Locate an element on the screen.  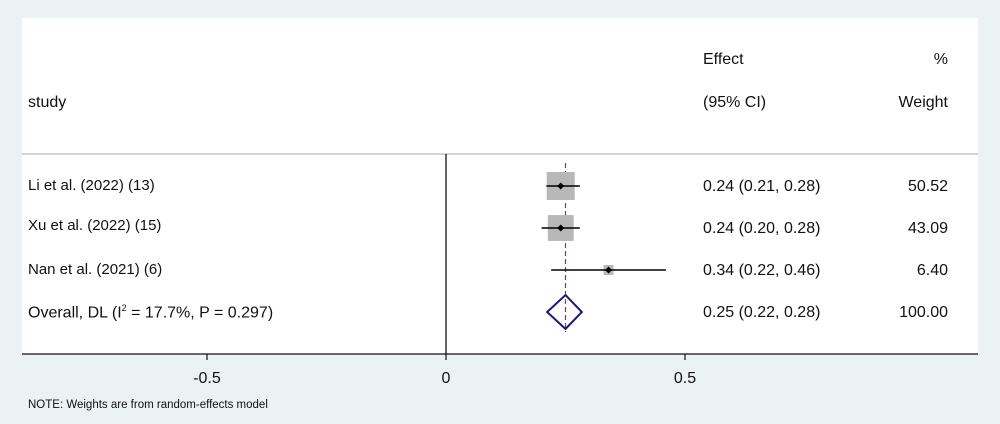
x-tick-label-0: -0.5 is located at coordinates (207, 378).